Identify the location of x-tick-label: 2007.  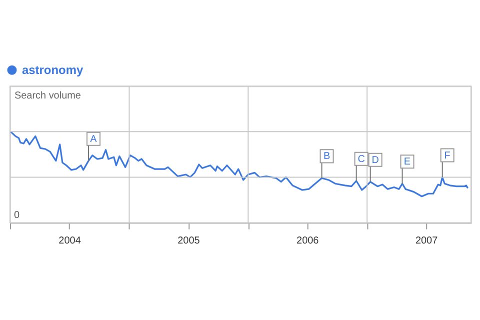
(426, 240).